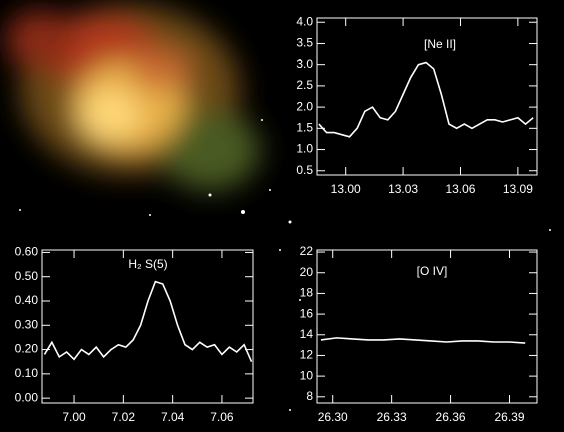 The image size is (564, 432). What do you see at coordinates (222, 417) in the screenshot?
I see `x-tick-label: 7.06` at bounding box center [222, 417].